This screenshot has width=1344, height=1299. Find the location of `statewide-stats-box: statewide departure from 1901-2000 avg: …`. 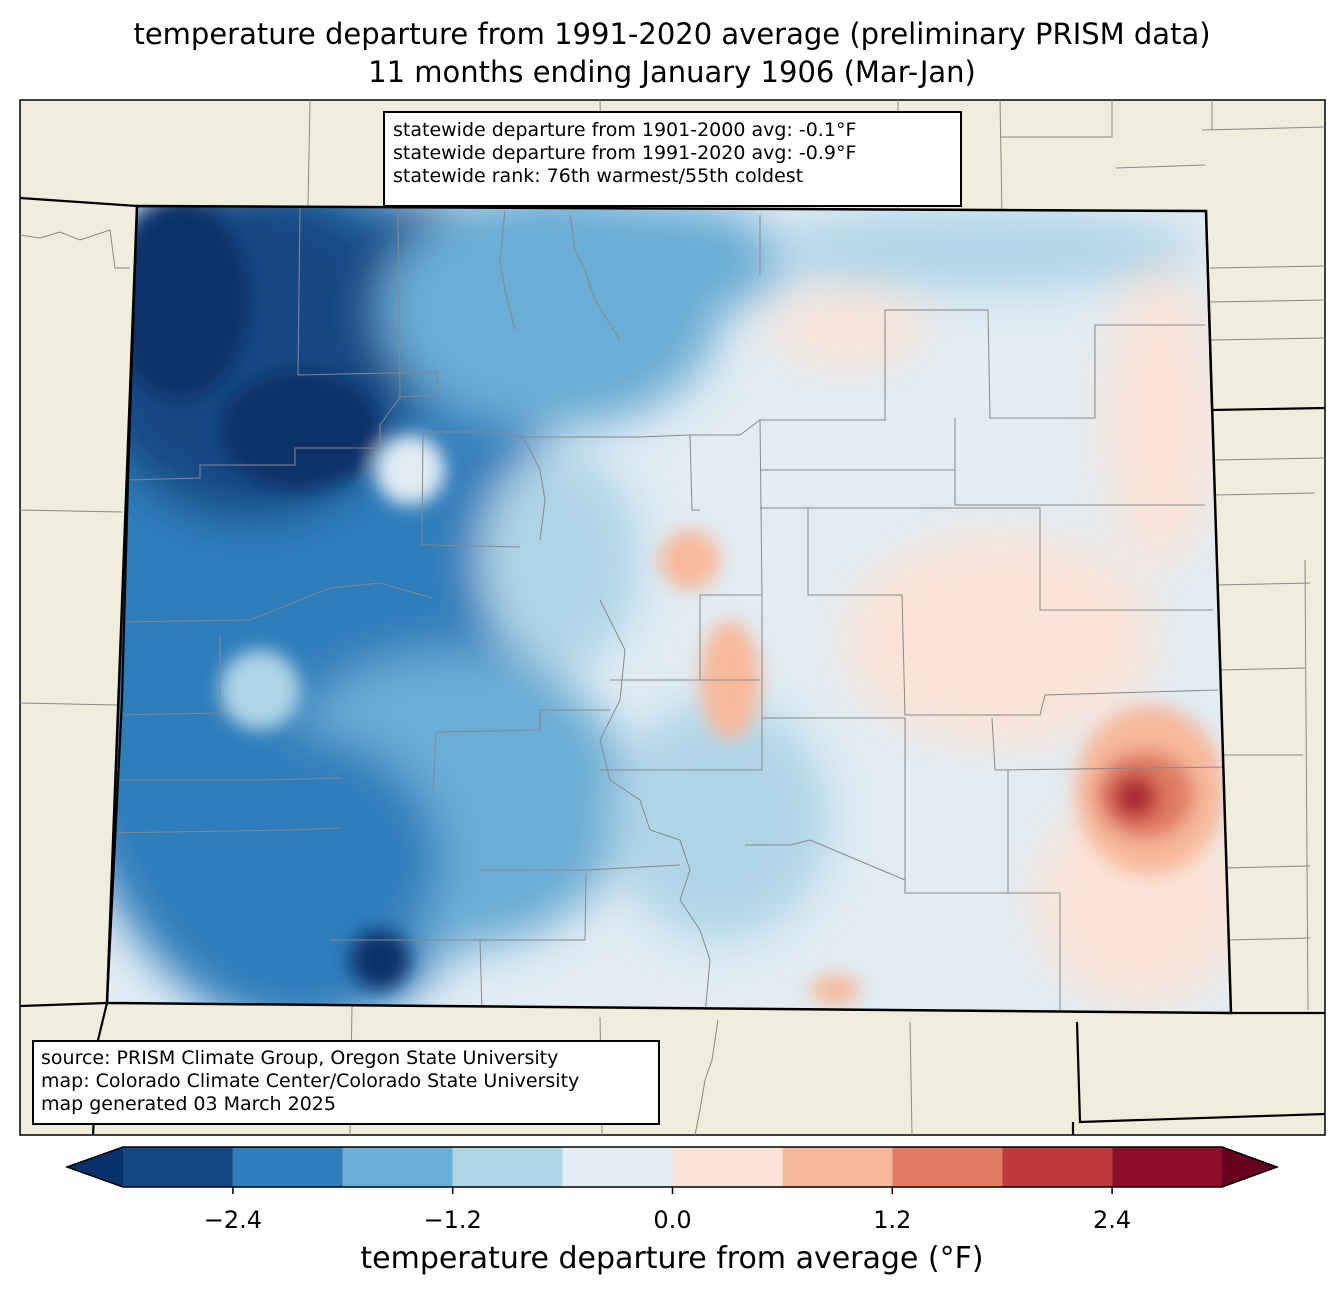

statewide-stats-box: statewide departure from 1901-2000 avg: … is located at coordinates (672, 159).